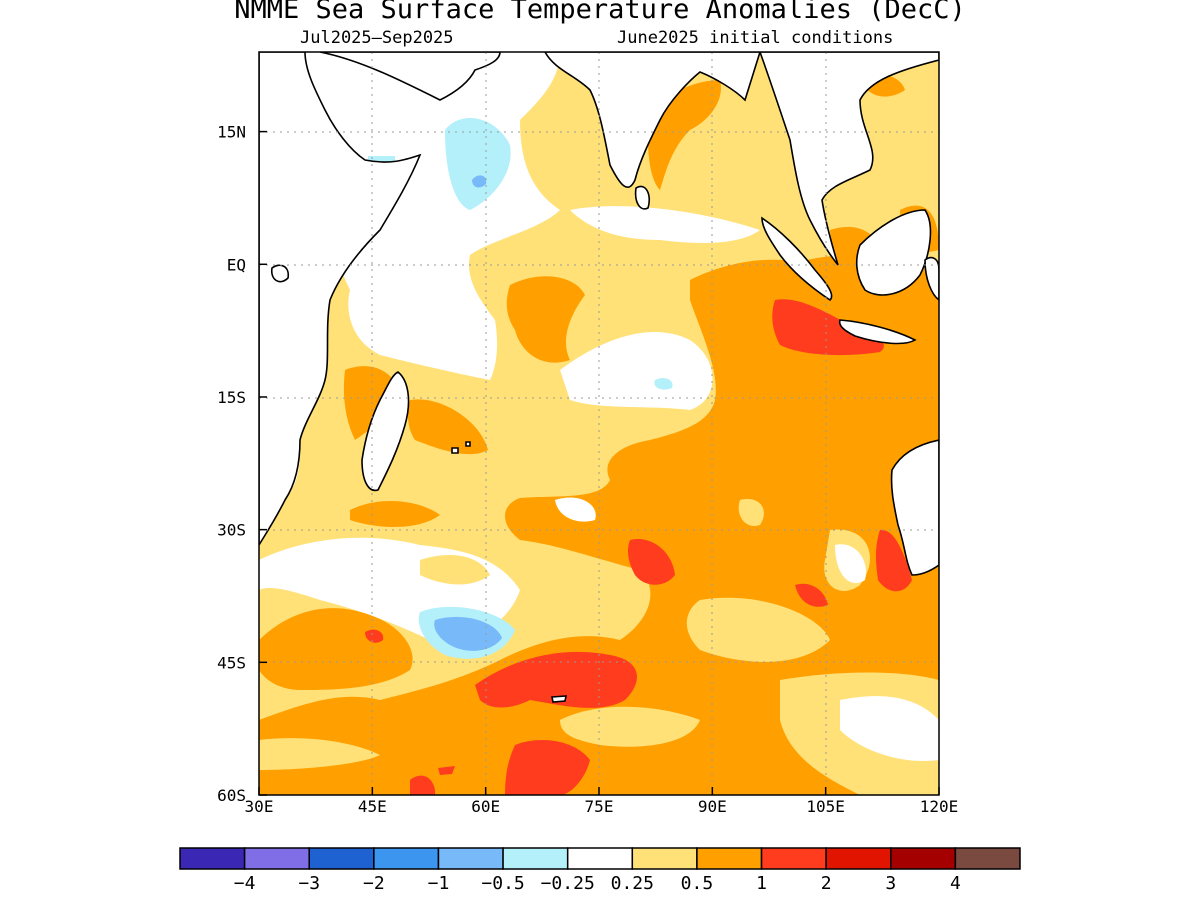  Describe the element at coordinates (797, 259) in the screenshot. I see `sumatra-landmass` at that location.